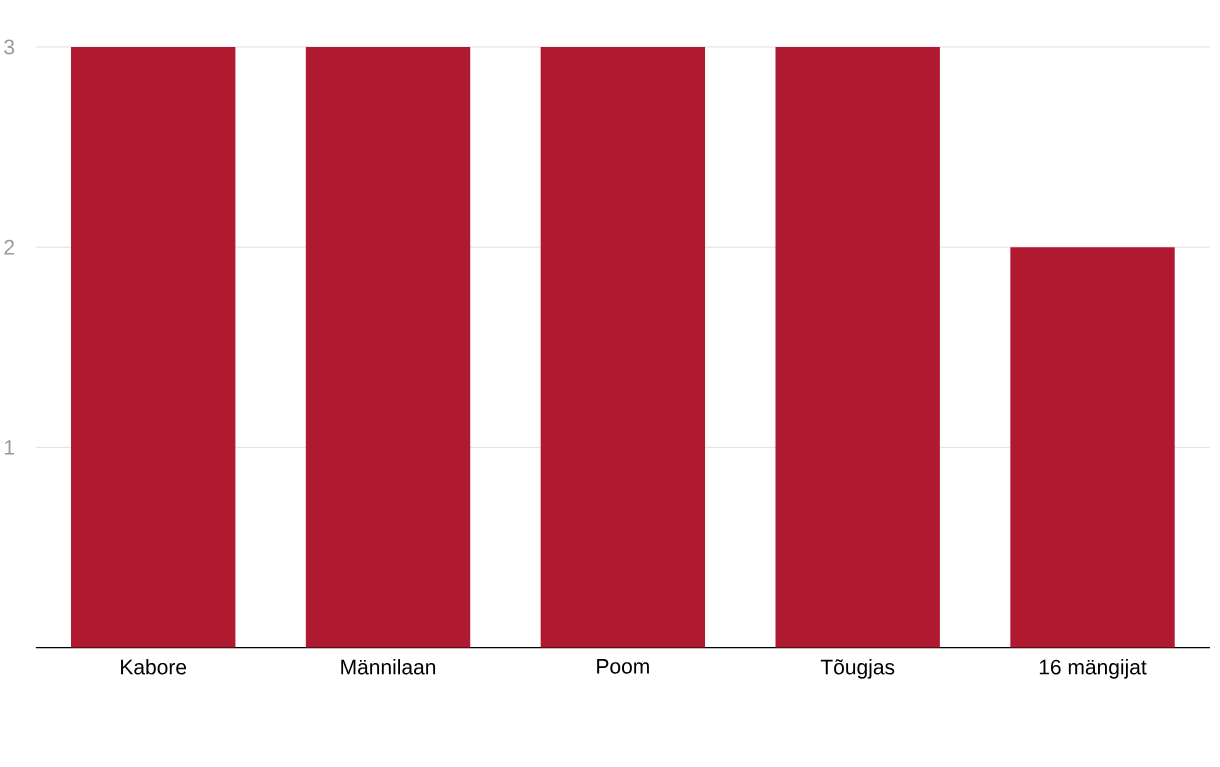  What do you see at coordinates (9, 247) in the screenshot?
I see `y-tick-label: 2` at bounding box center [9, 247].